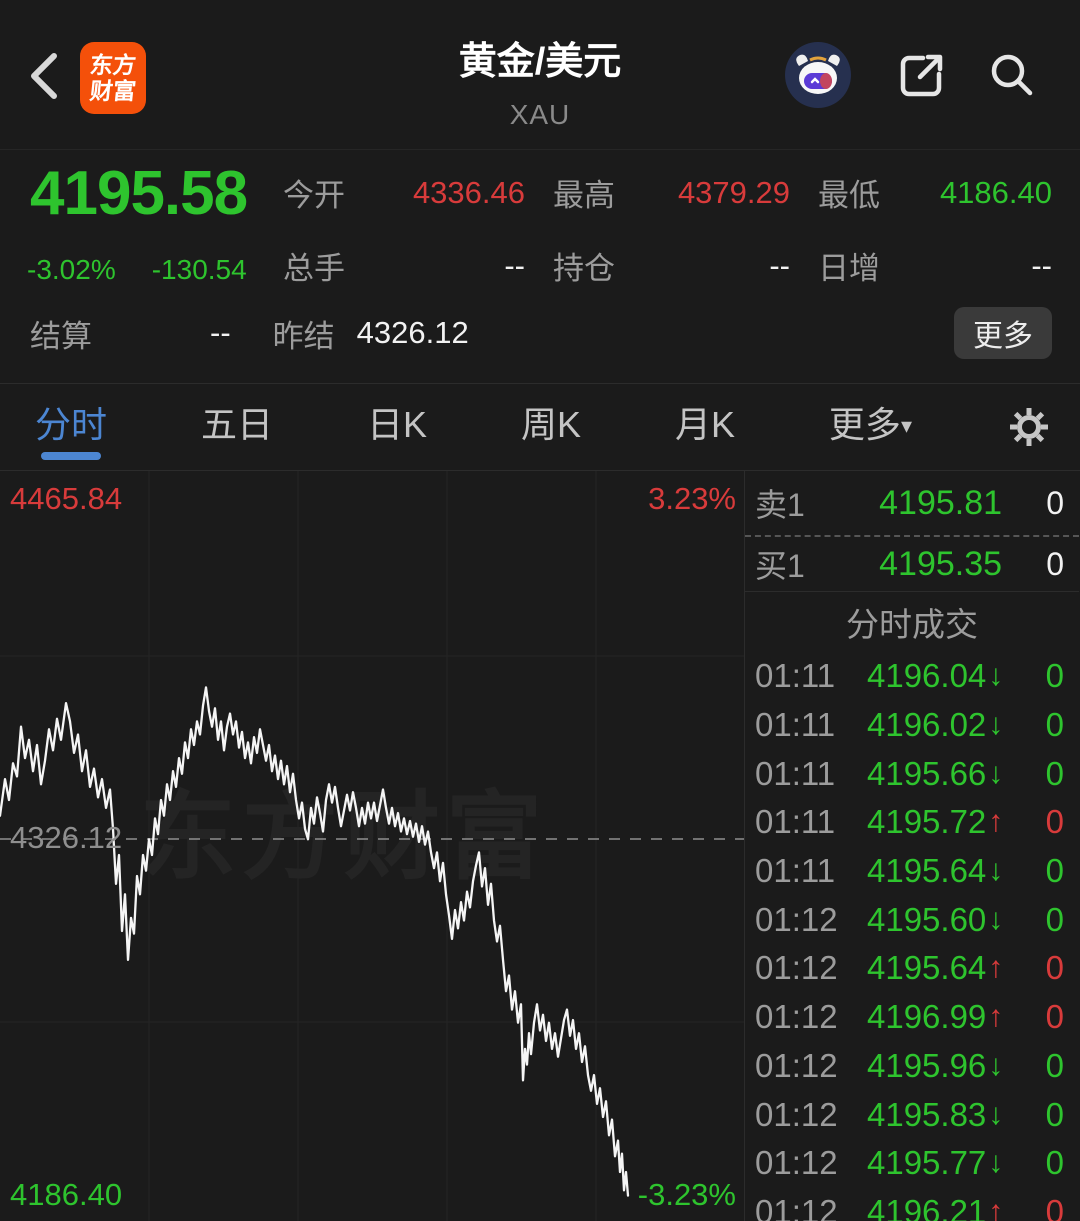 This screenshot has height=1221, width=1080. I want to click on last-price: 4195.58, so click(139, 193).